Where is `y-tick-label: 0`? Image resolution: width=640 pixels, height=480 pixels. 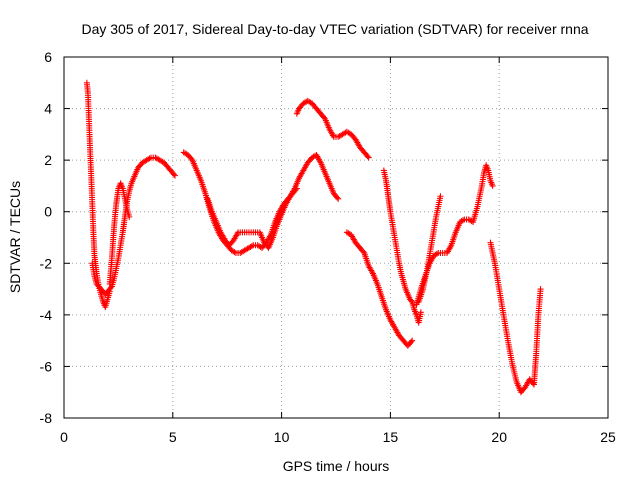
y-tick-label: 0 is located at coordinates (48, 212).